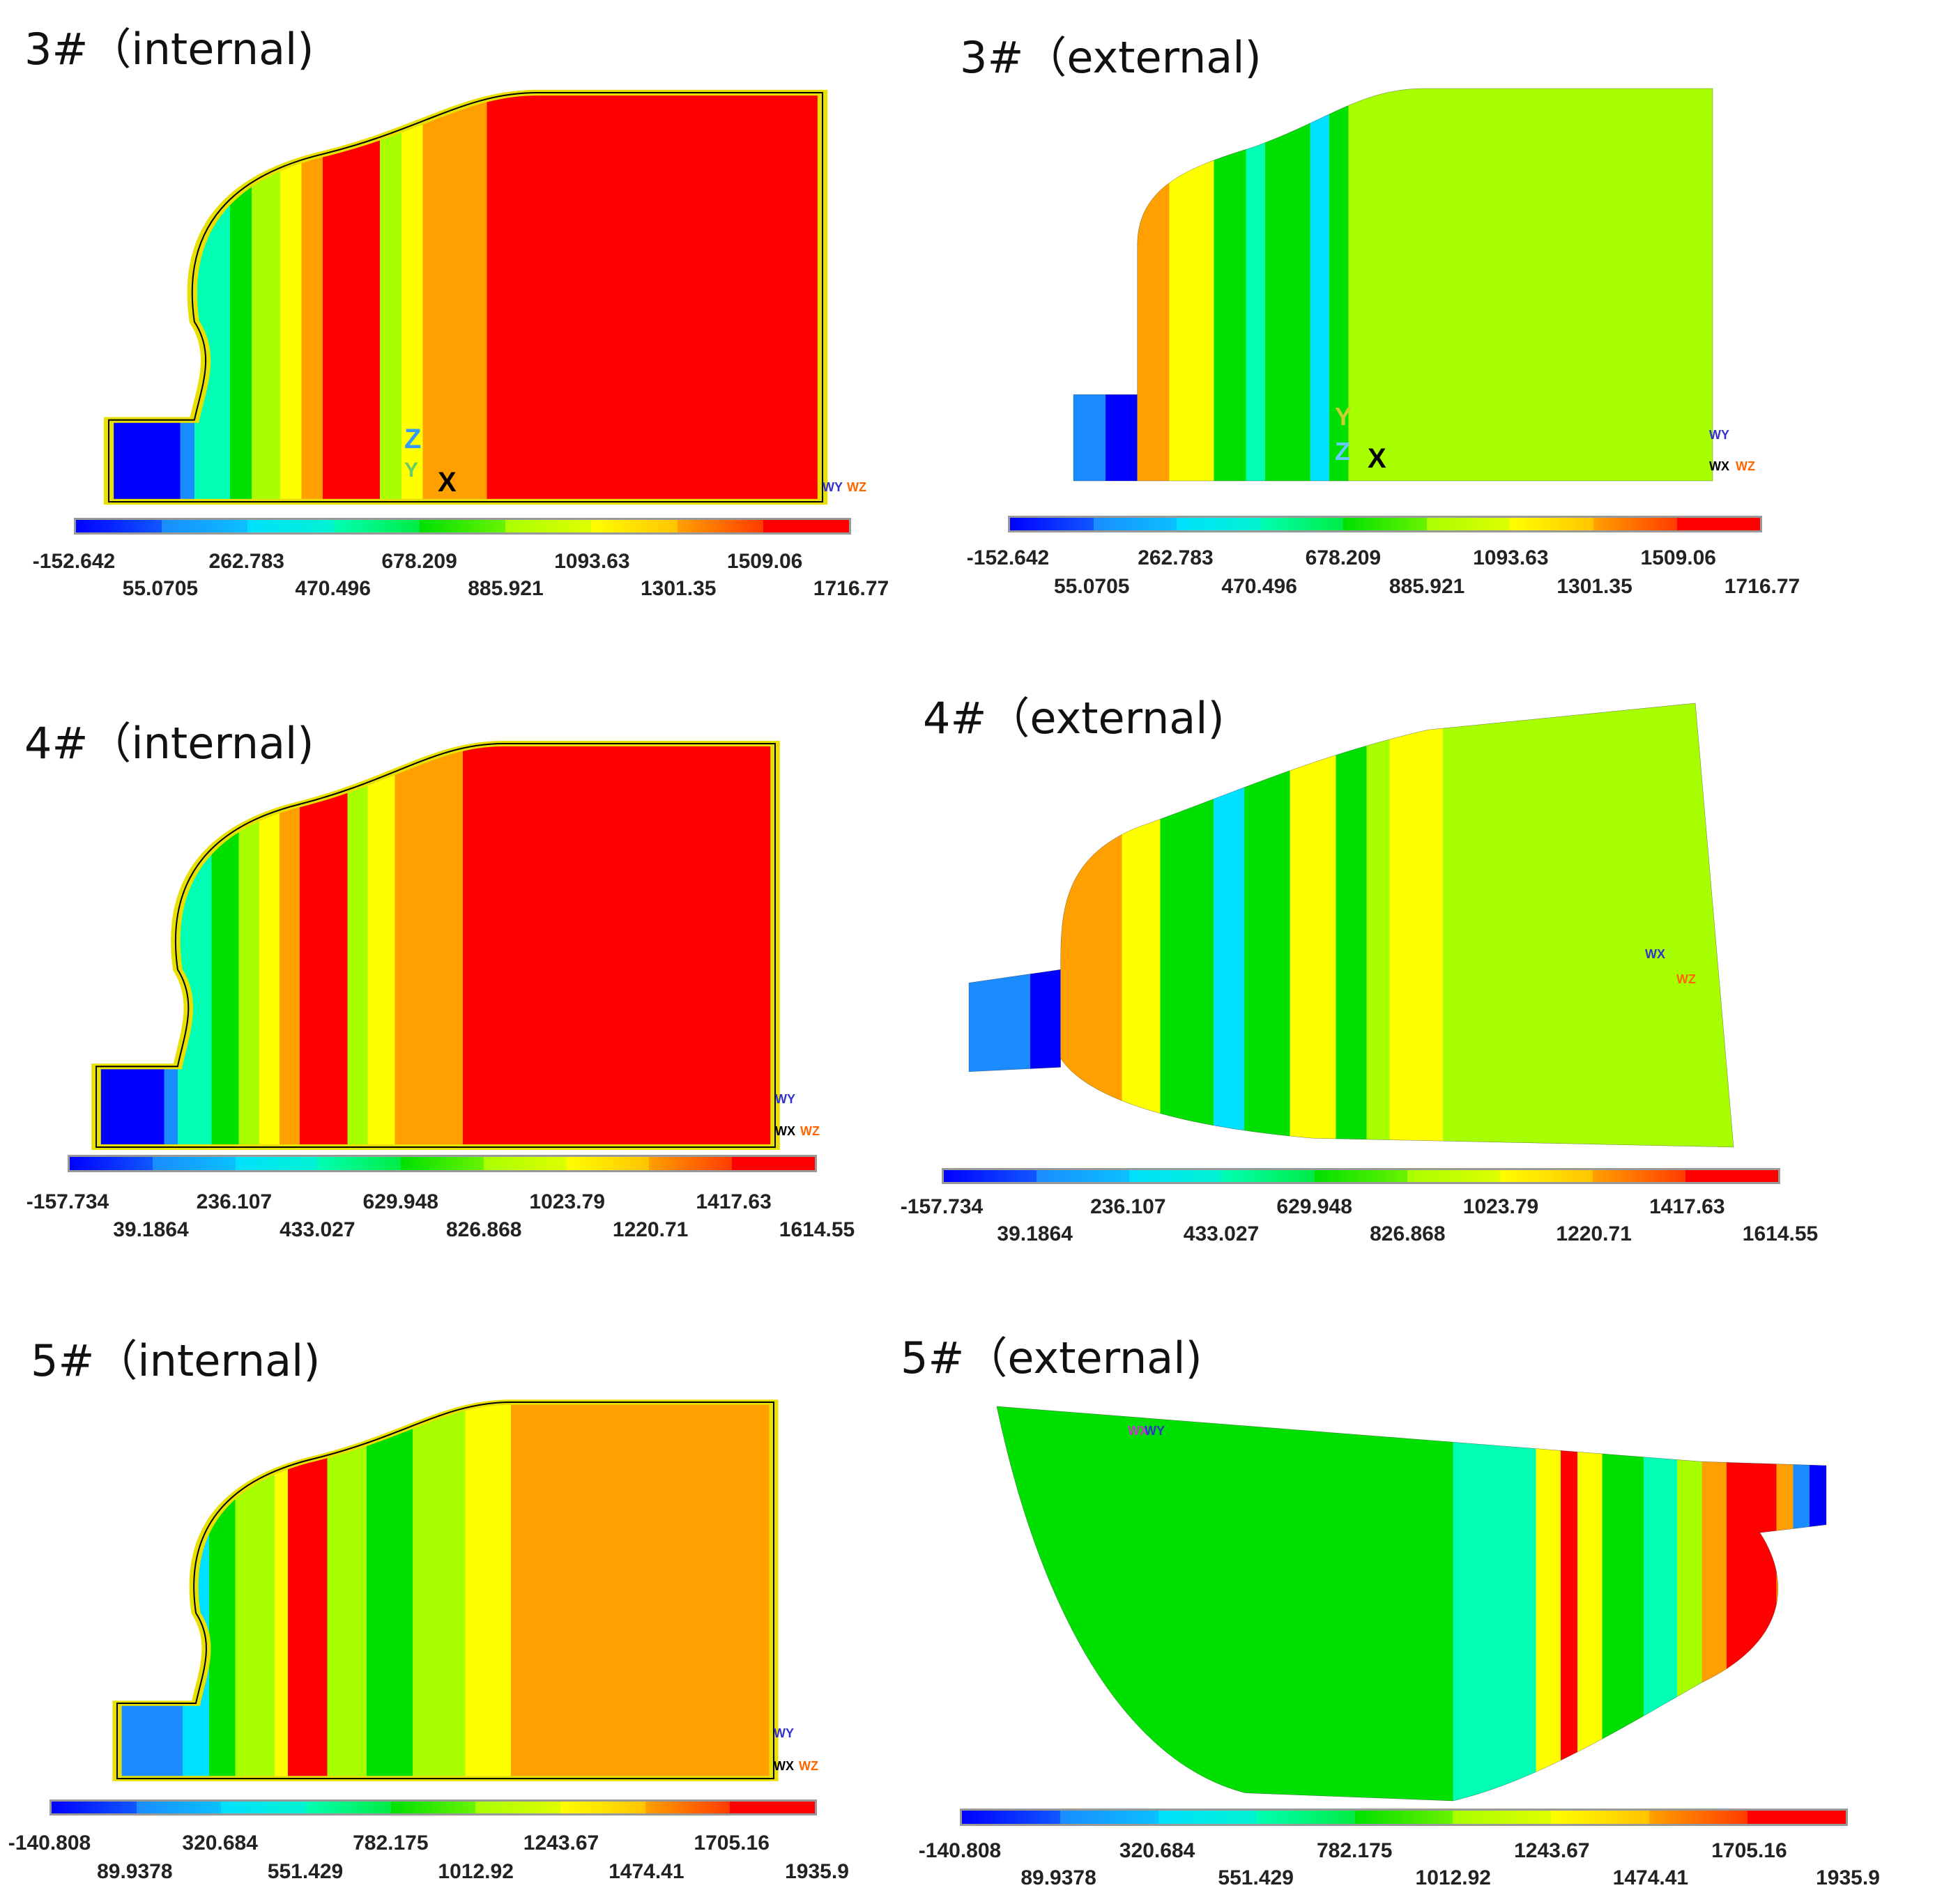 This screenshot has width=1935, height=1904. What do you see at coordinates (817, 1229) in the screenshot?
I see `legend-label: 1614.55` at bounding box center [817, 1229].